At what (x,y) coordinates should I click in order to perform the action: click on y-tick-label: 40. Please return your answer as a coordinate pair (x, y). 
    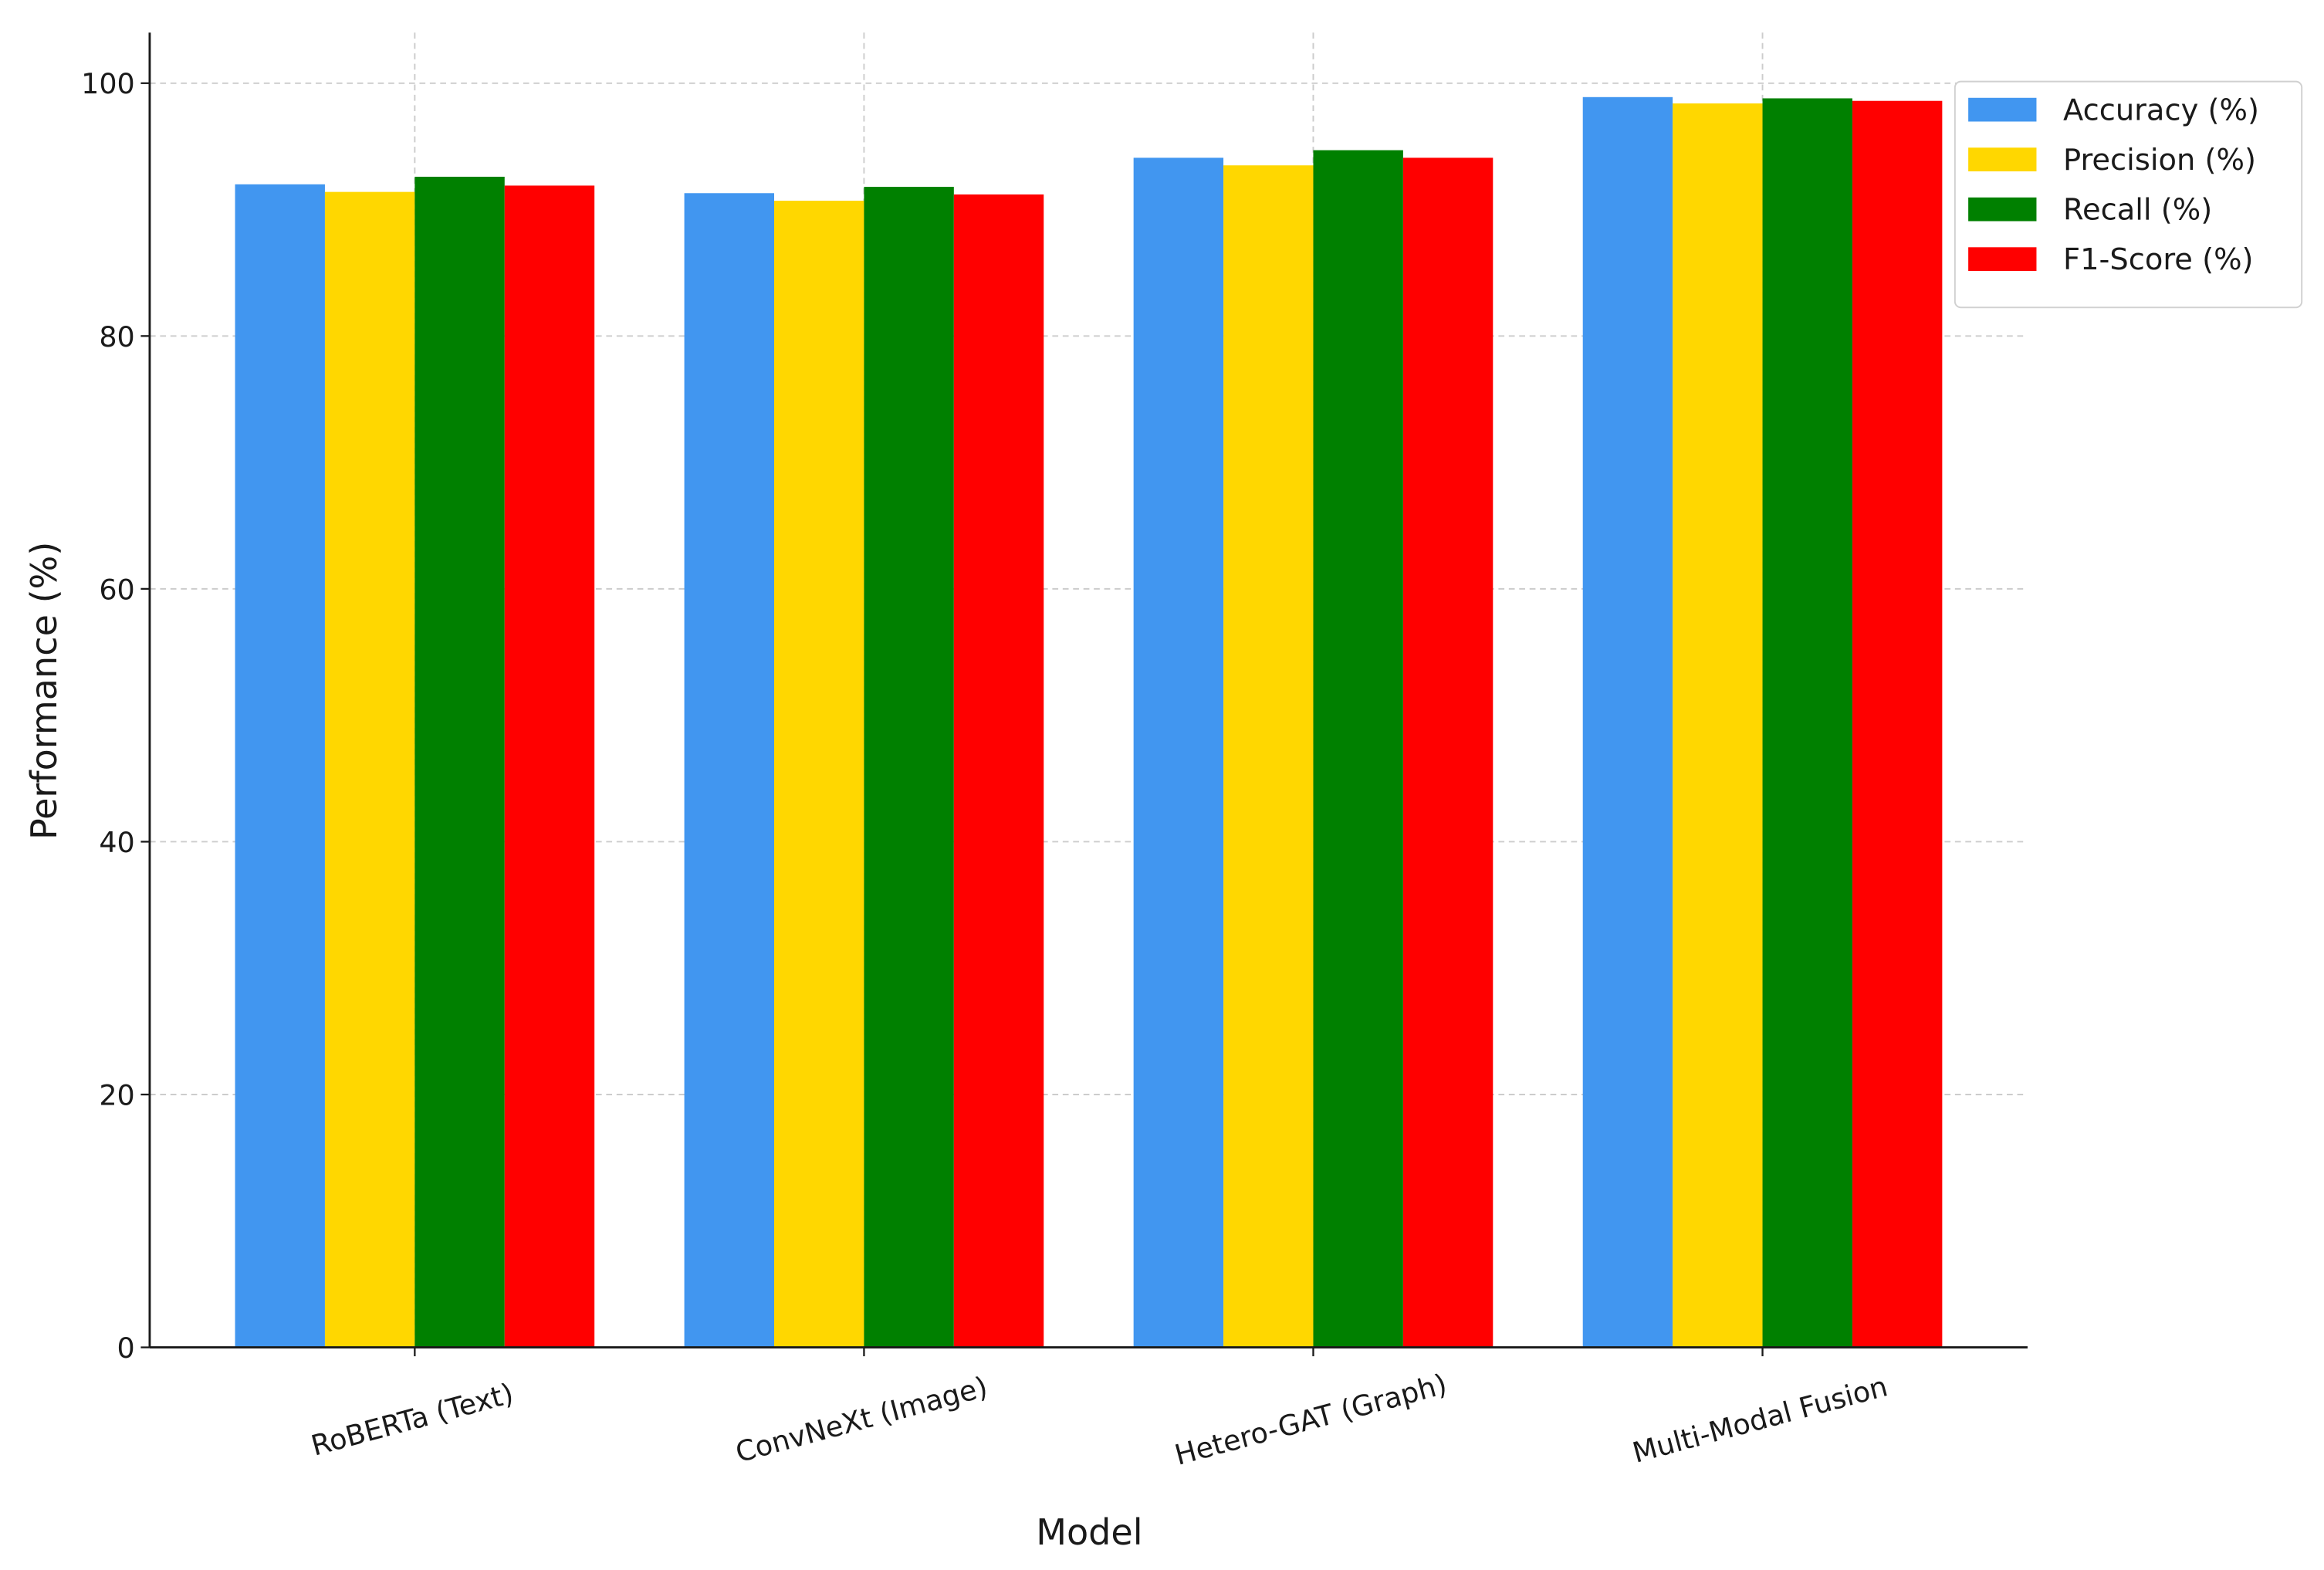
    Looking at the image, I should click on (116, 842).